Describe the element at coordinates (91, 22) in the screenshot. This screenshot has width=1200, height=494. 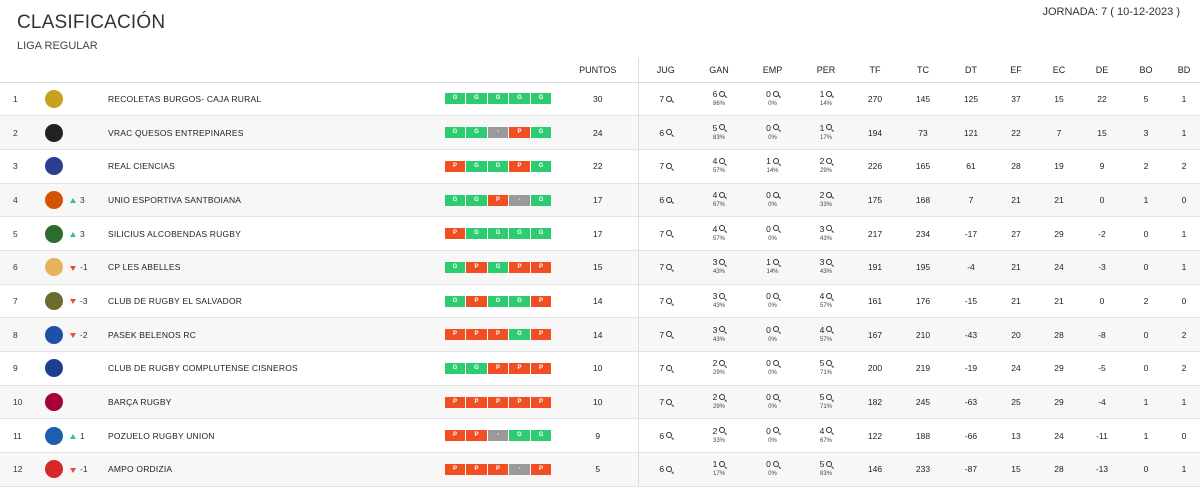
I see `page-title: CLASIFICACIÓN` at that location.